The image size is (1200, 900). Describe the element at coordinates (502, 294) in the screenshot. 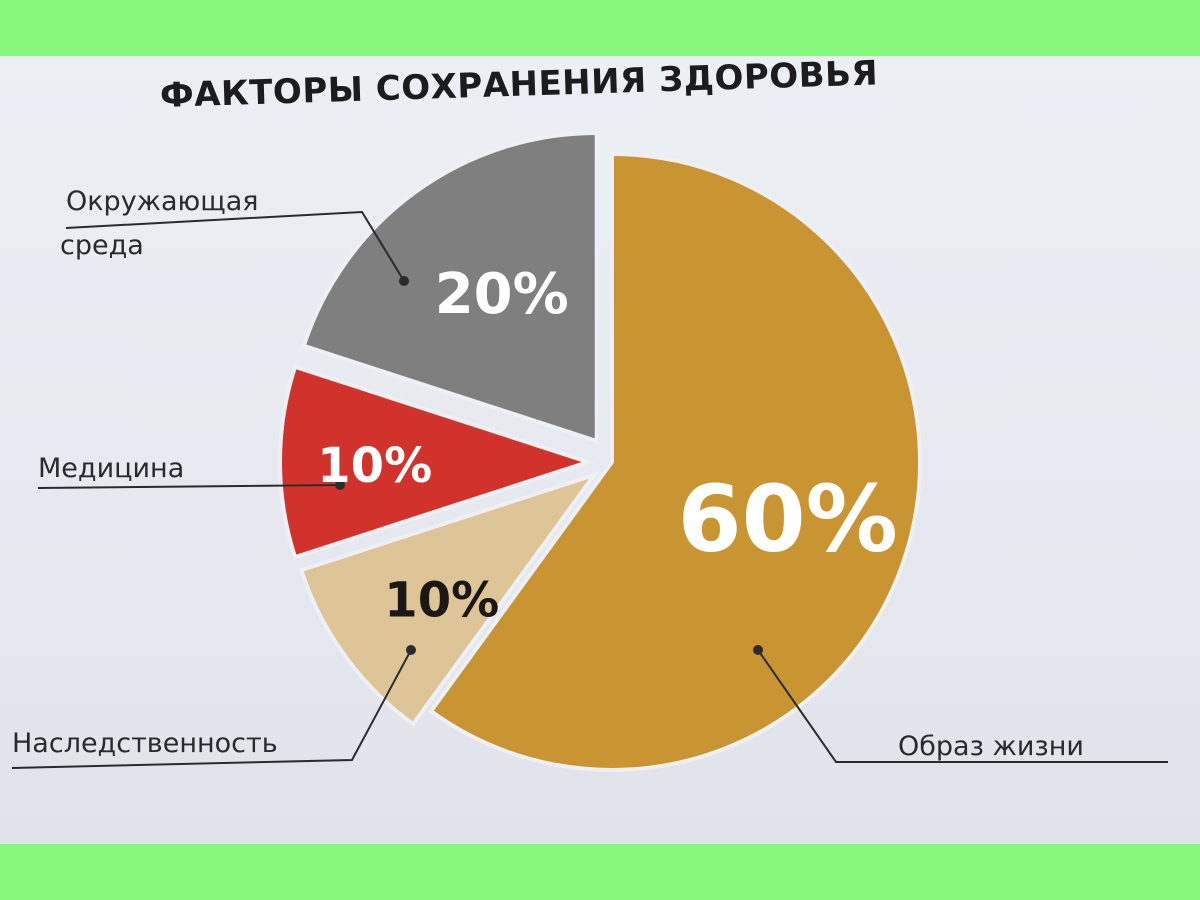

I see `slice-percentage-label: 20%` at that location.